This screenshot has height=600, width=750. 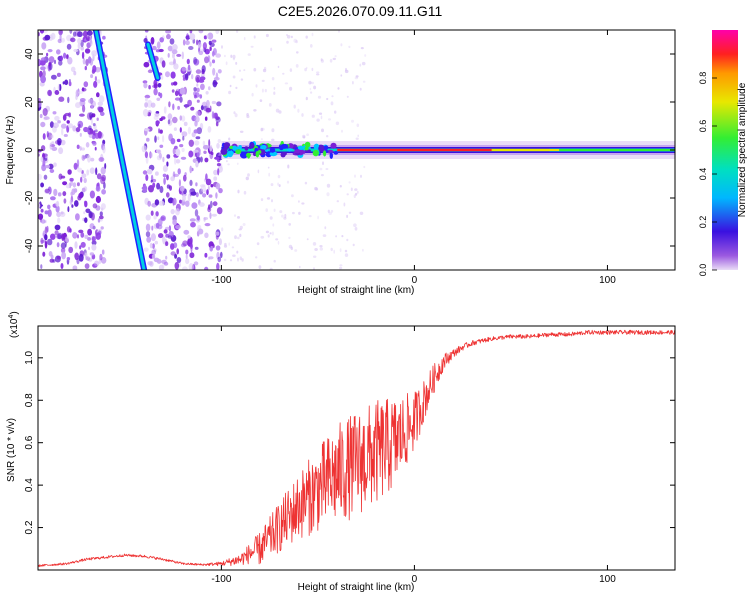 What do you see at coordinates (14, 312) in the screenshot?
I see `snr-exponent-close: )` at bounding box center [14, 312].